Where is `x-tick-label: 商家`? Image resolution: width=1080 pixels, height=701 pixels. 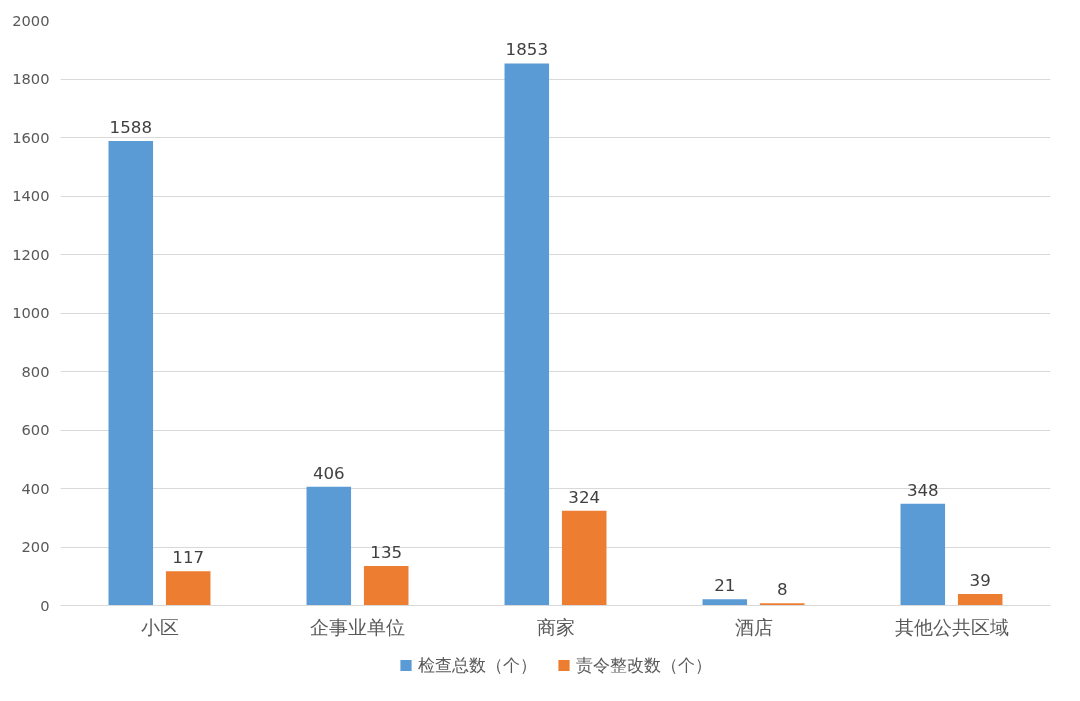
x-tick-label: 商家 is located at coordinates (555, 627).